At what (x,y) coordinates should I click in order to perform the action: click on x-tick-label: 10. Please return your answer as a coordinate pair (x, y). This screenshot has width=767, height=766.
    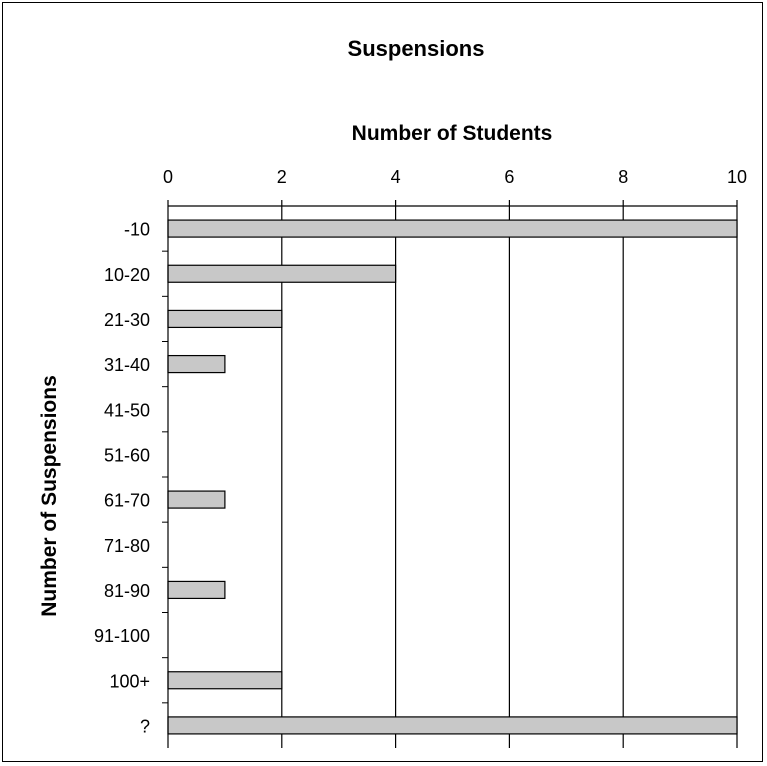
    Looking at the image, I should click on (737, 177).